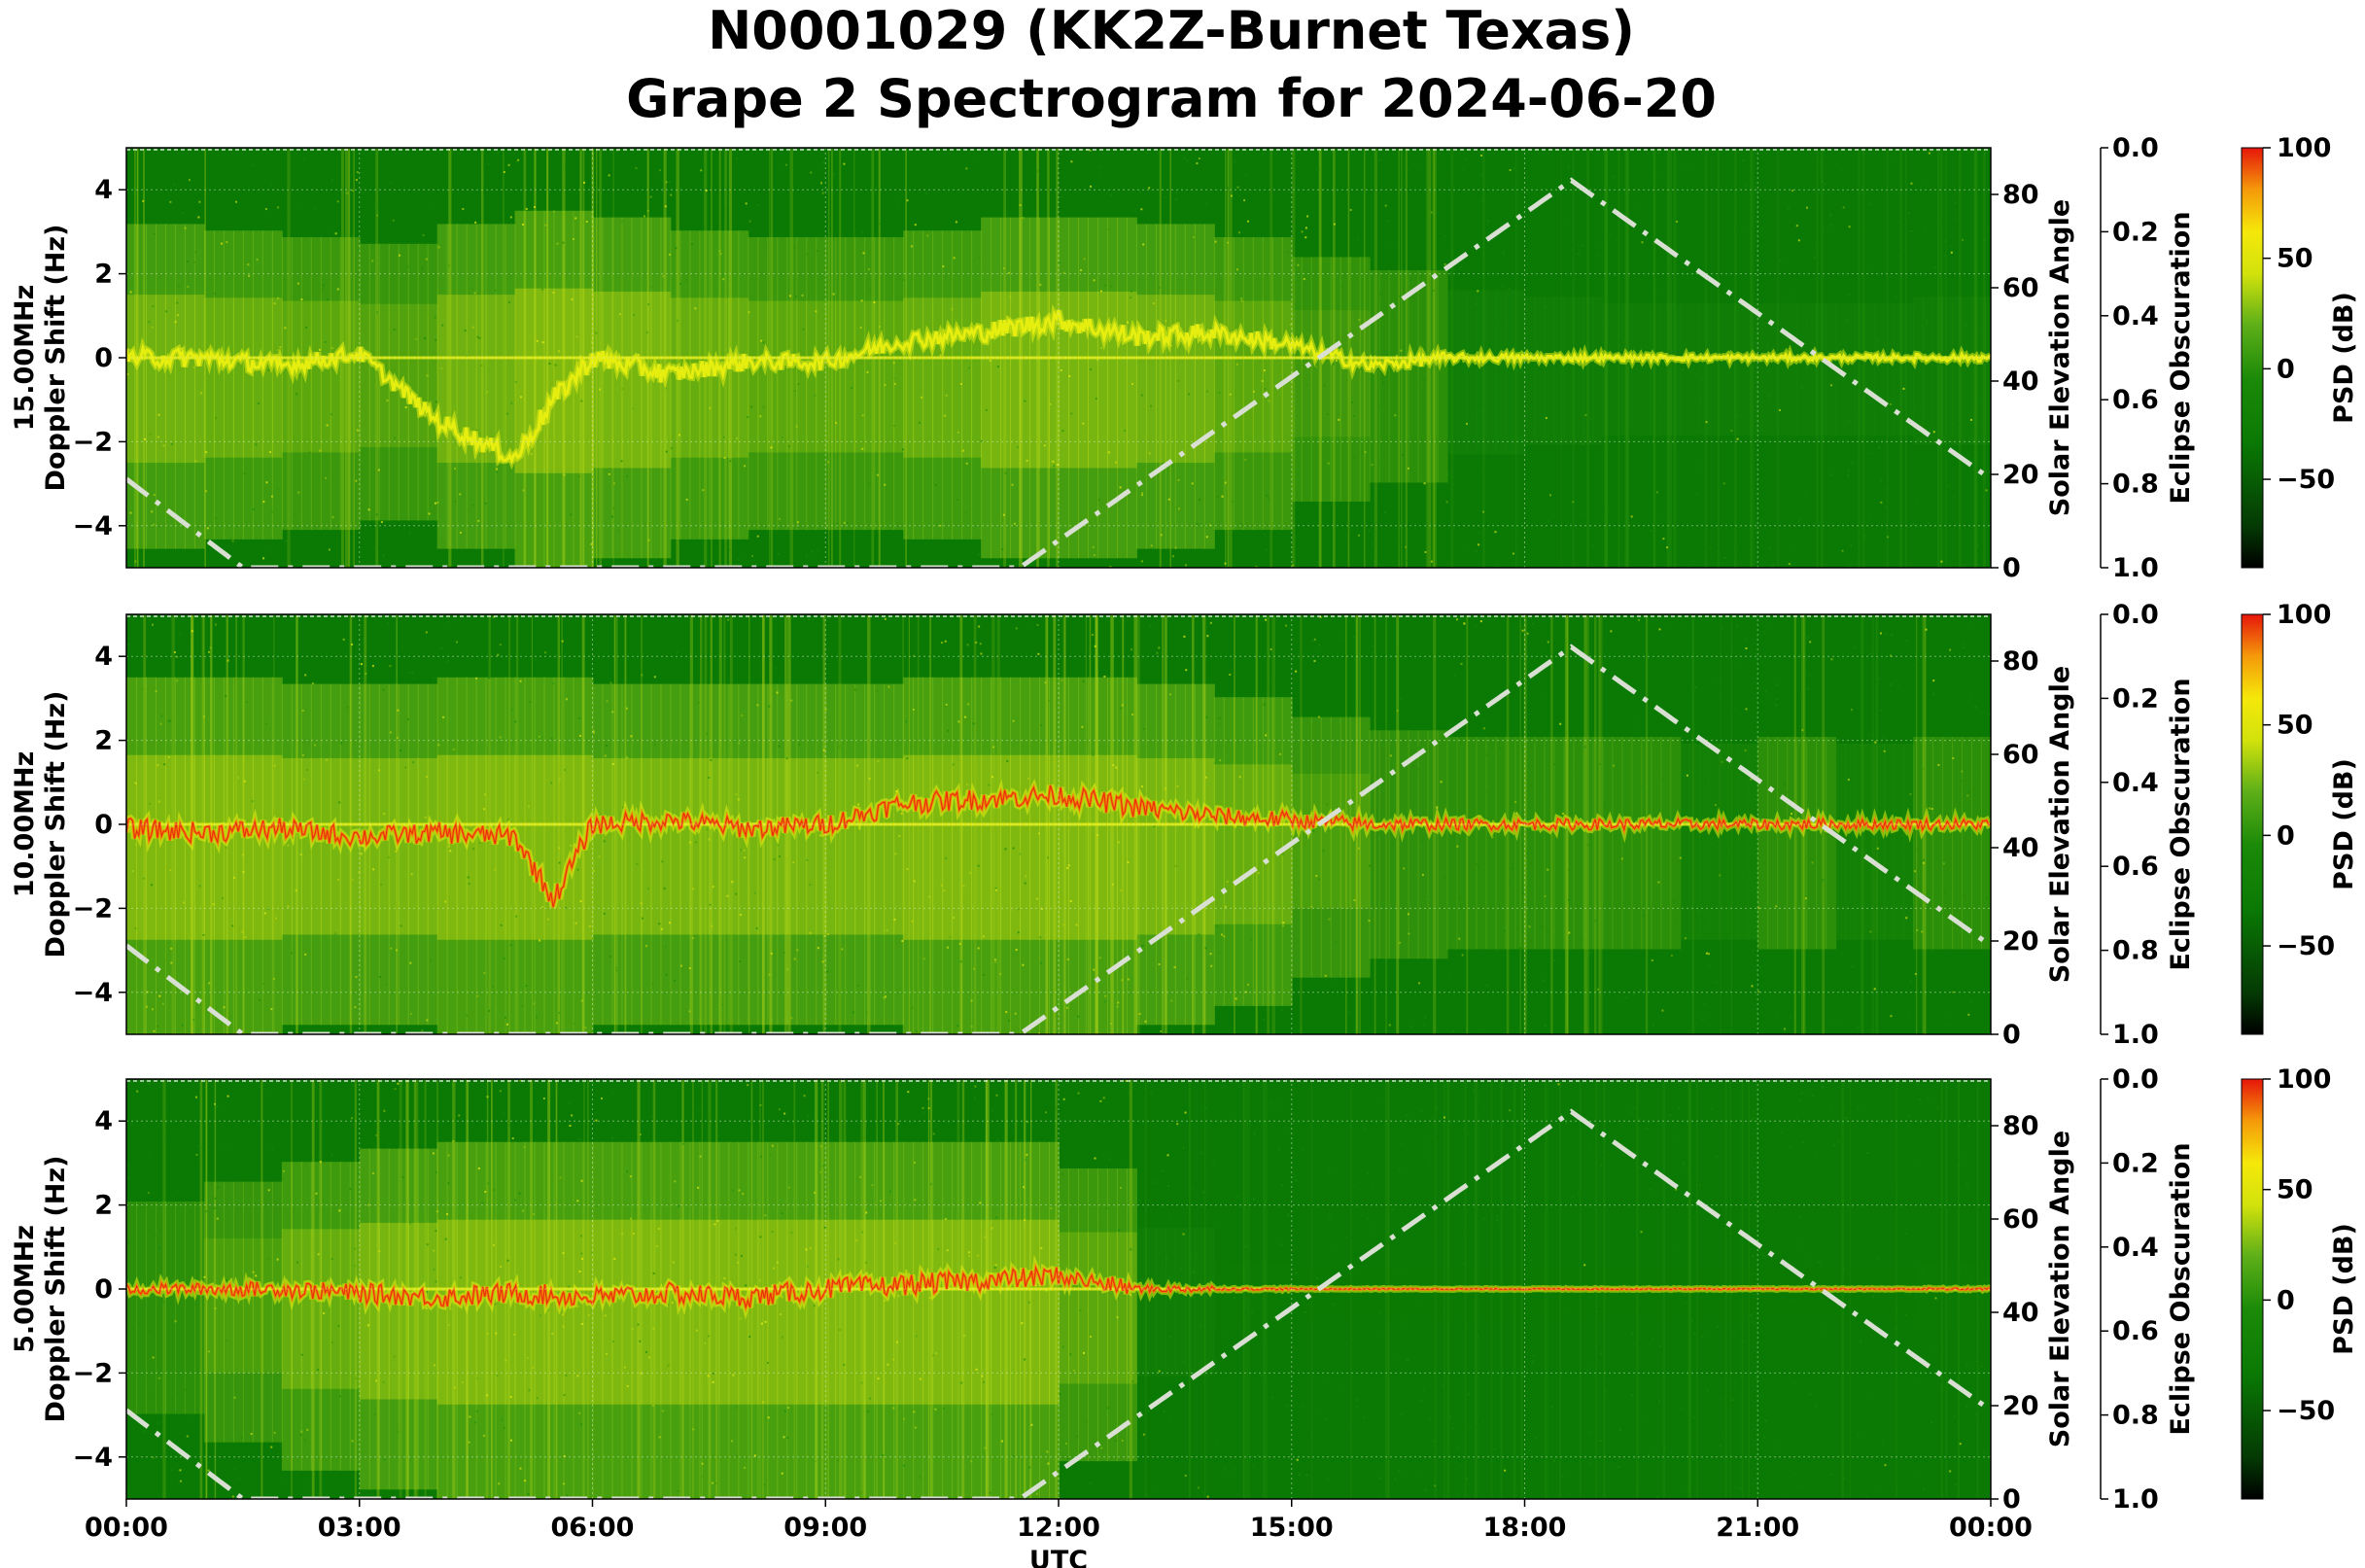 The width and height of the screenshot is (2365, 1568). What do you see at coordinates (1991, 1528) in the screenshot?
I see `x-tick-label: 00:00` at bounding box center [1991, 1528].